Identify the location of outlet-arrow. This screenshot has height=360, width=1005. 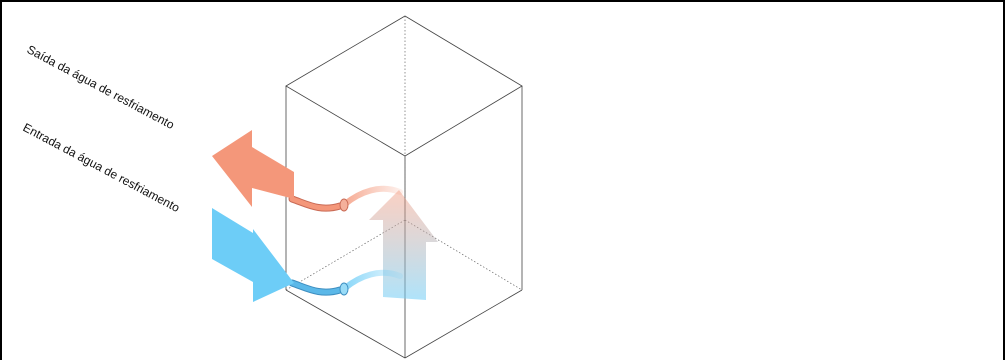
(253, 168).